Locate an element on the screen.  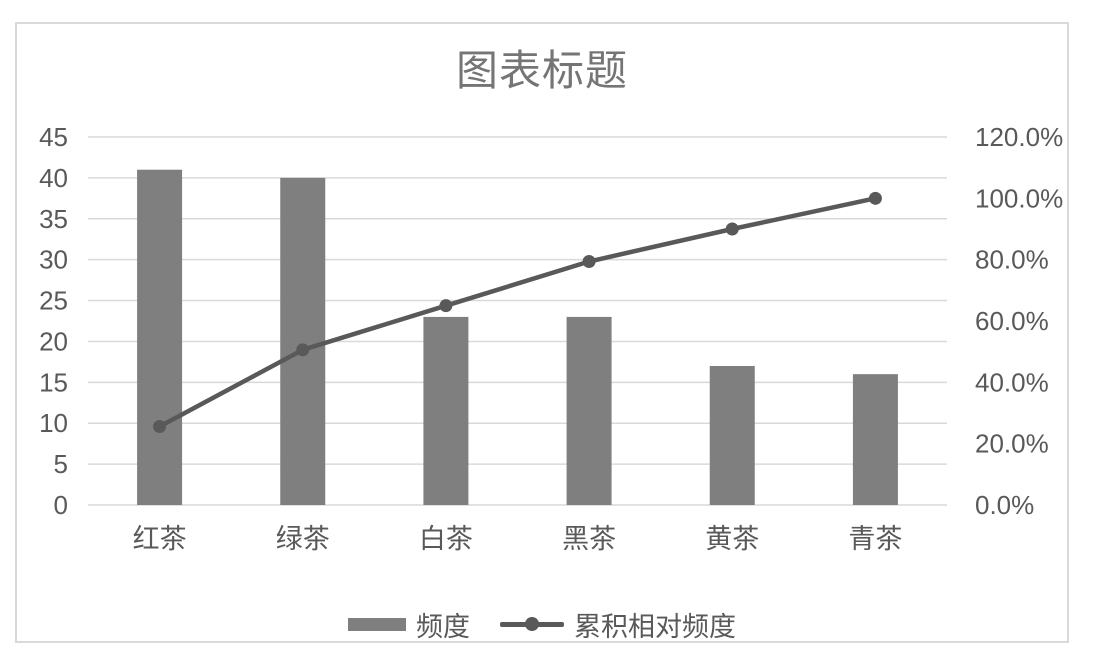
legend-item-cumulative: 累积相对频度 is located at coordinates (618, 624).